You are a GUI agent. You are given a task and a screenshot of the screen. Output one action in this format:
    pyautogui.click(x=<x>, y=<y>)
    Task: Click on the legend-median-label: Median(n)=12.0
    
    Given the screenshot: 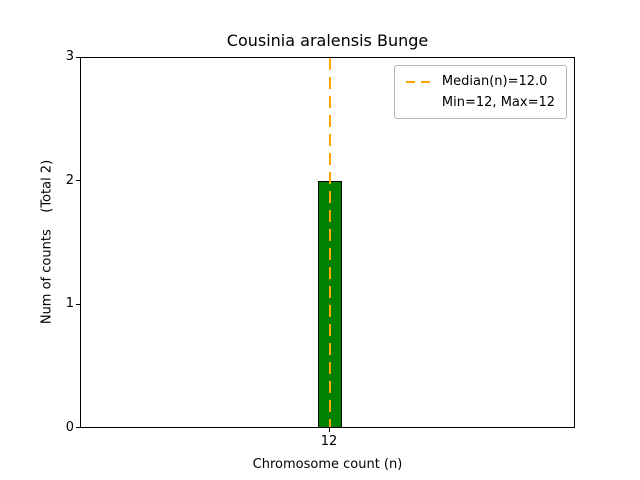 What is the action you would take?
    pyautogui.click(x=494, y=81)
    